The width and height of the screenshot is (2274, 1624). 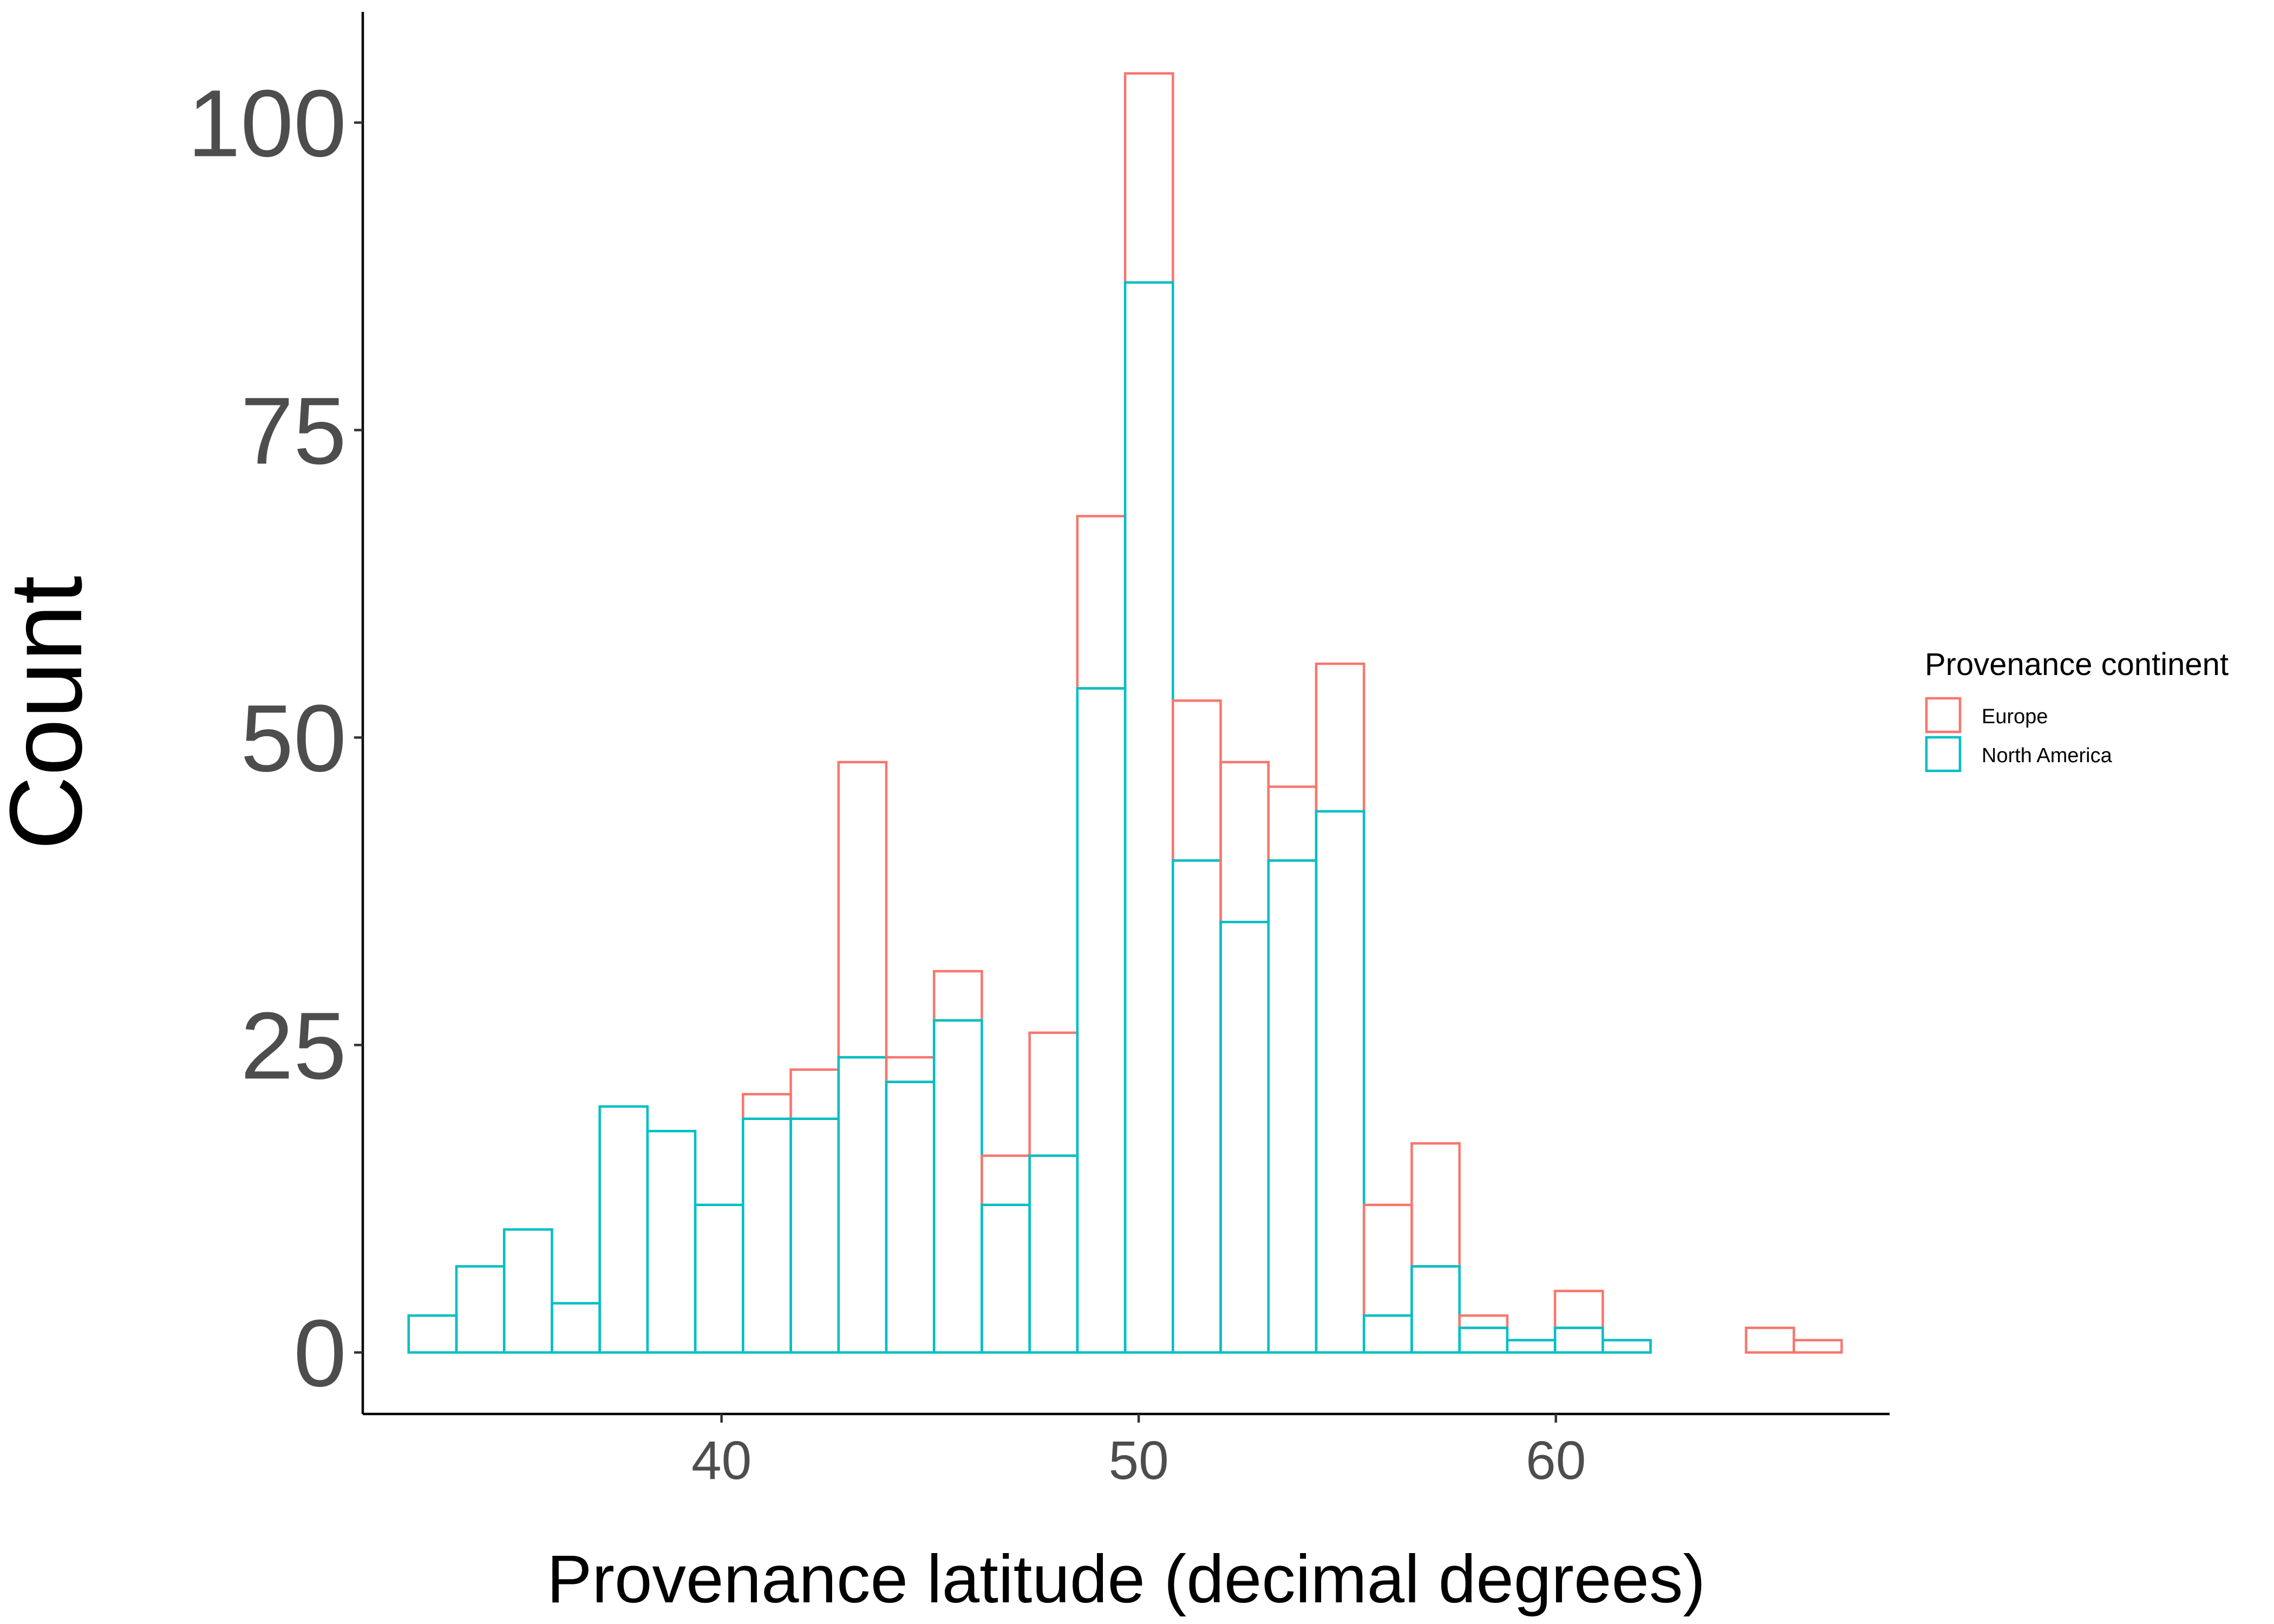 What do you see at coordinates (2077, 665) in the screenshot?
I see `legend-title: Provenance continent` at bounding box center [2077, 665].